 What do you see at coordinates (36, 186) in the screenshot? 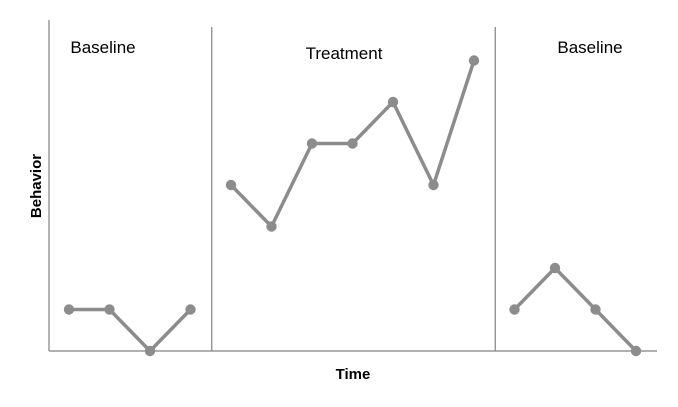
I see `y-axis-title: Behavior` at bounding box center [36, 186].